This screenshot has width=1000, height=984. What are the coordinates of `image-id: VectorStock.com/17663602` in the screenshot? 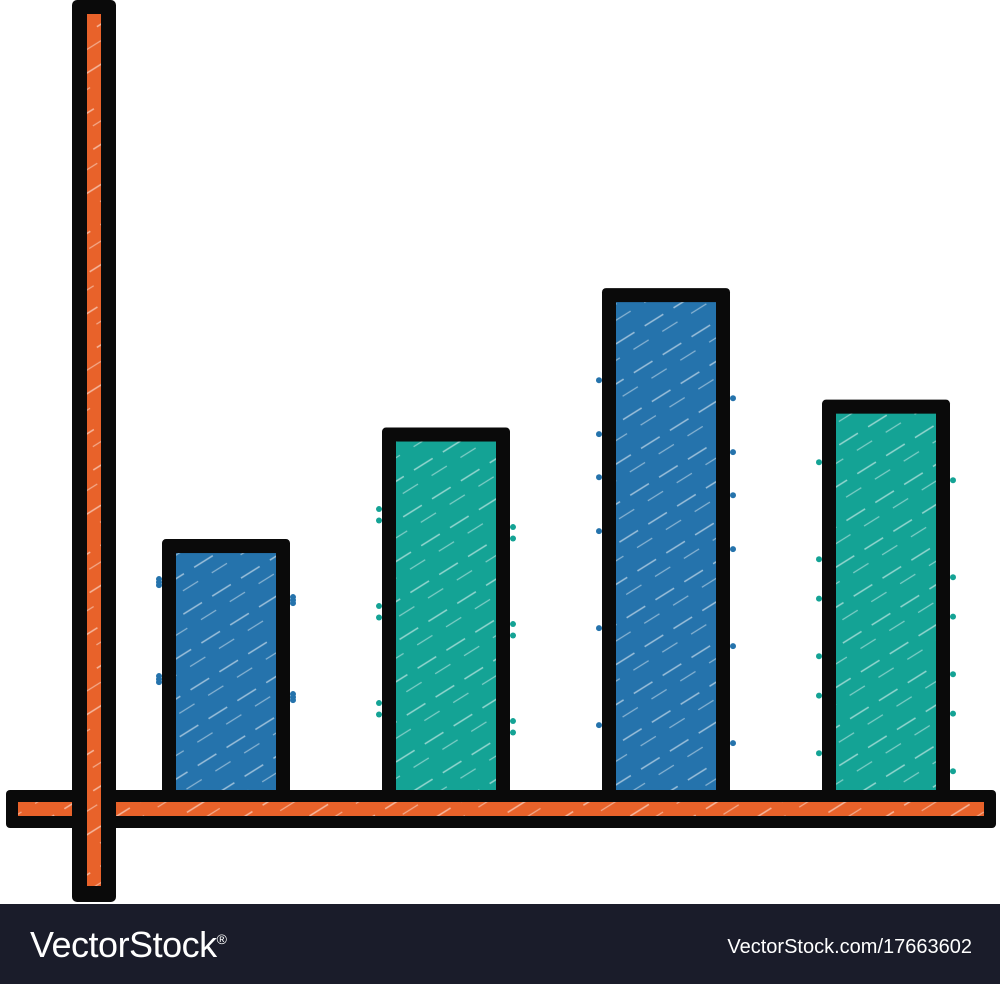 It's located at (849, 947).